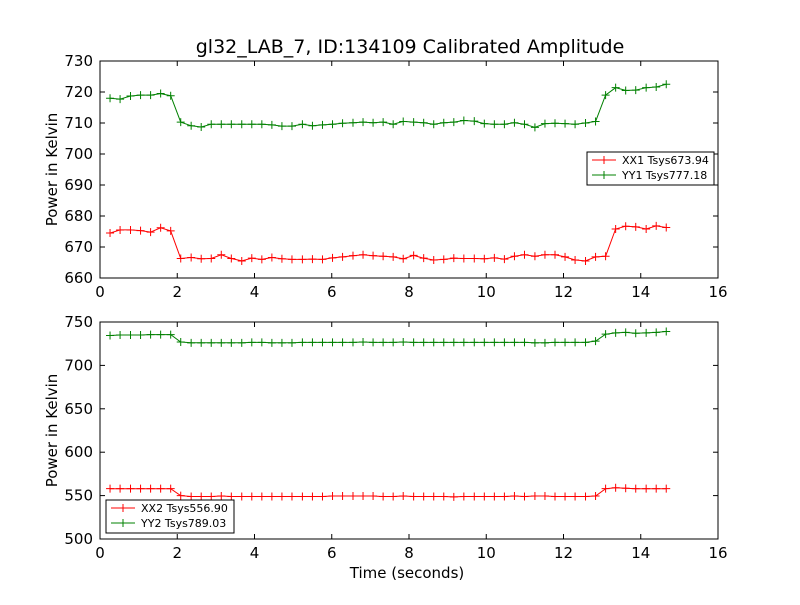 The width and height of the screenshot is (800, 605). I want to click on x-tick-label: 6, so click(332, 553).